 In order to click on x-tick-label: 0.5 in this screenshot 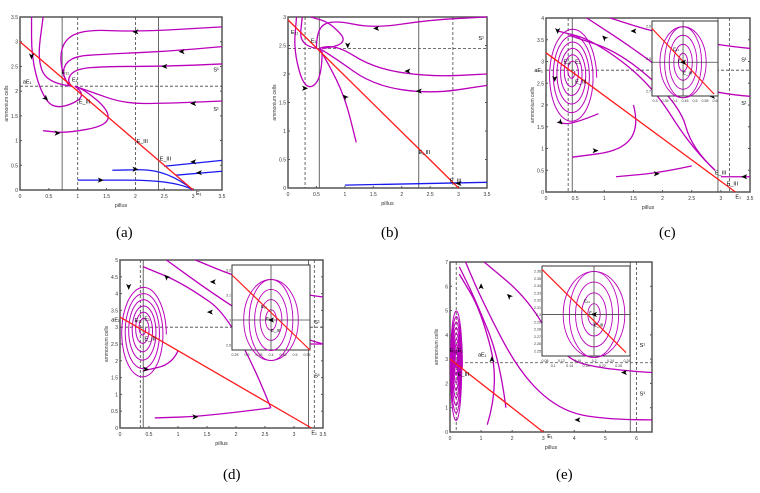, I will do `click(575, 199)`.